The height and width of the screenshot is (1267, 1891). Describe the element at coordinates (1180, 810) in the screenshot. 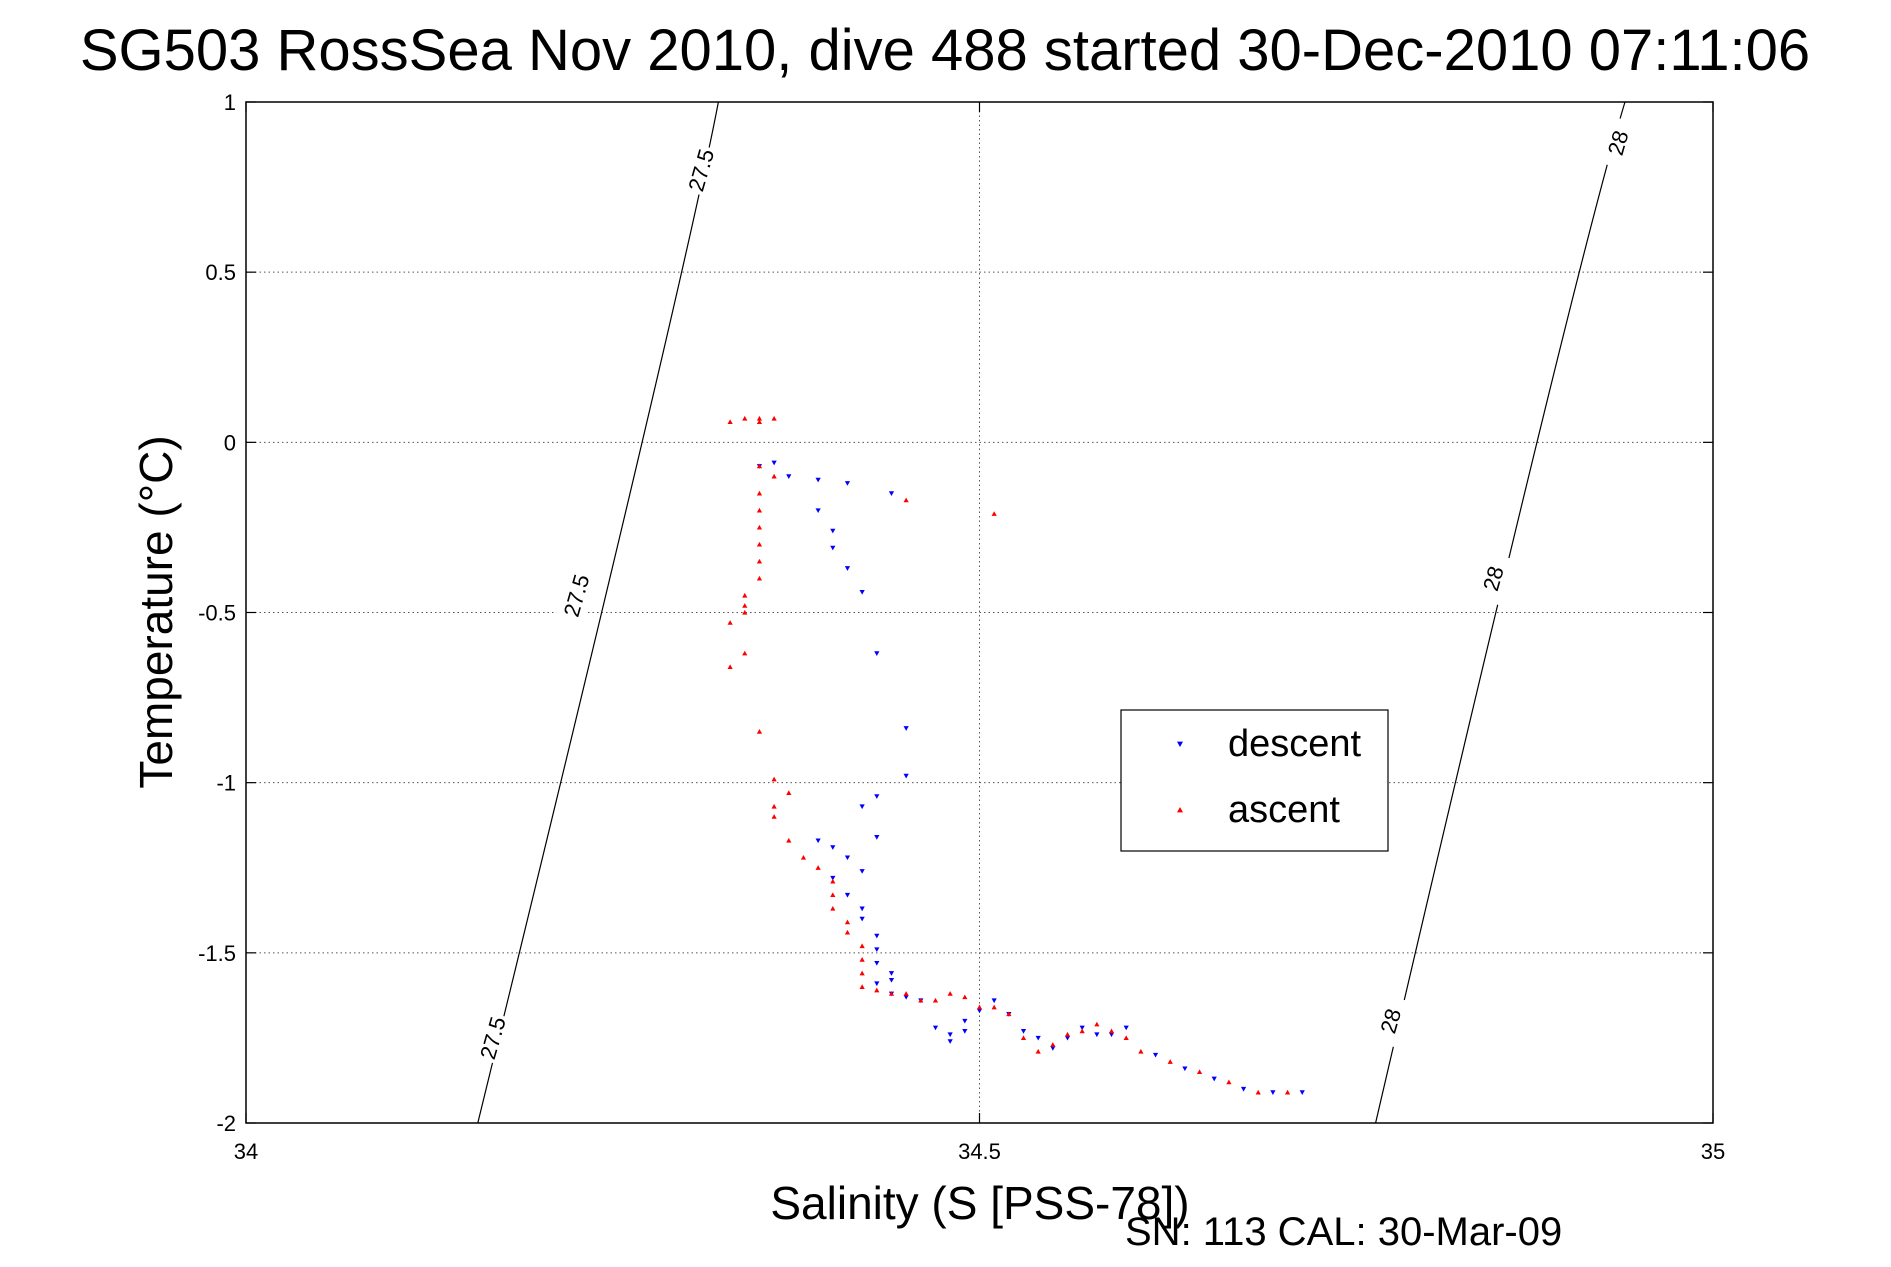

I see `legend-marker-ascent` at that location.